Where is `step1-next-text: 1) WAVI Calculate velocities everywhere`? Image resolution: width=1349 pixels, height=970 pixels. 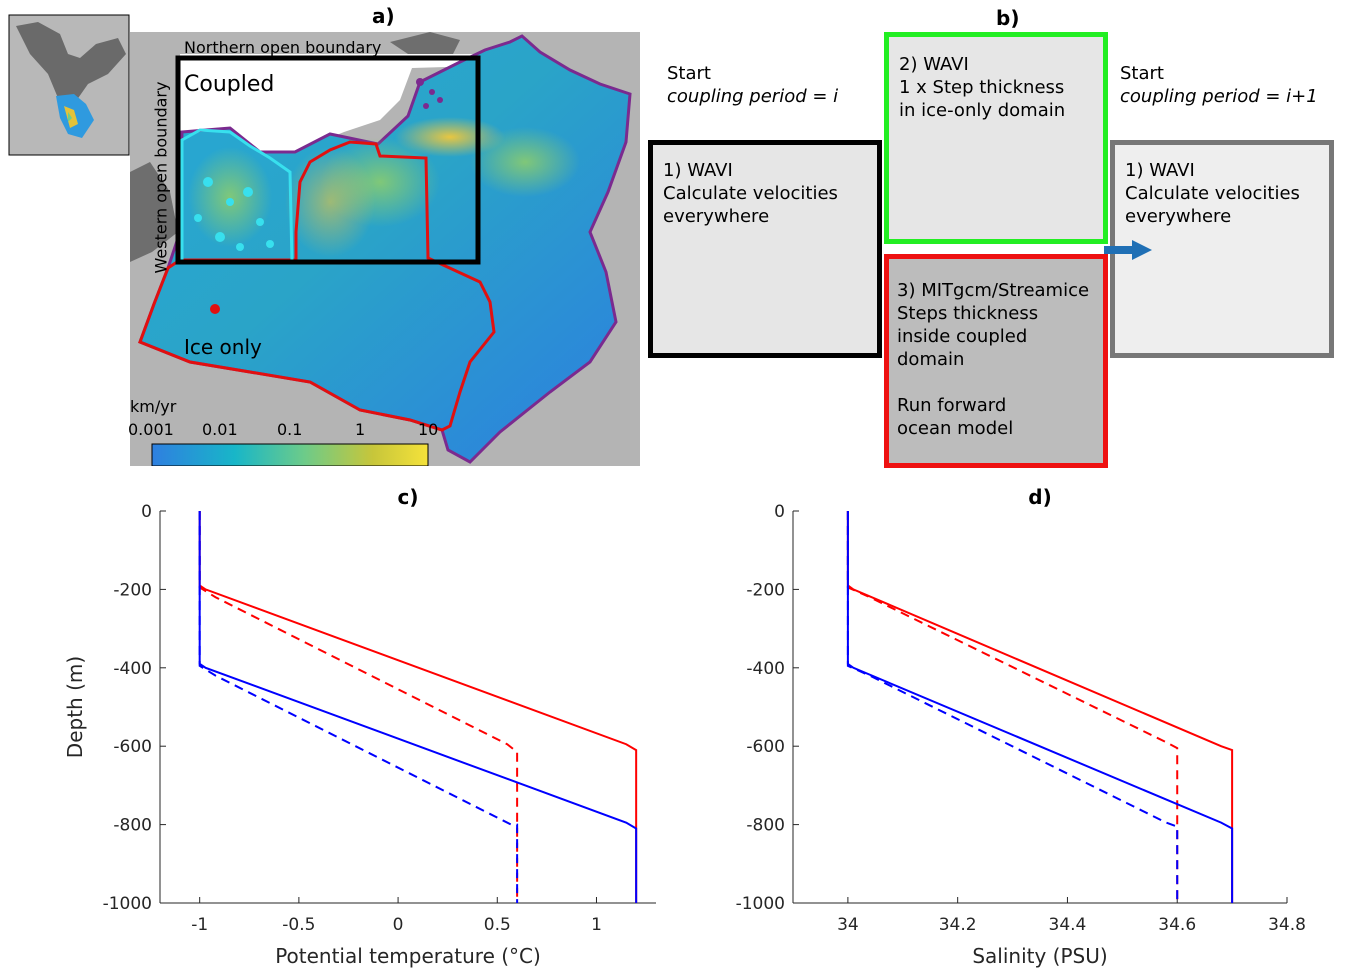 step1-next-text: 1) WAVI Calculate velocities everywhere is located at coordinates (1212, 193).